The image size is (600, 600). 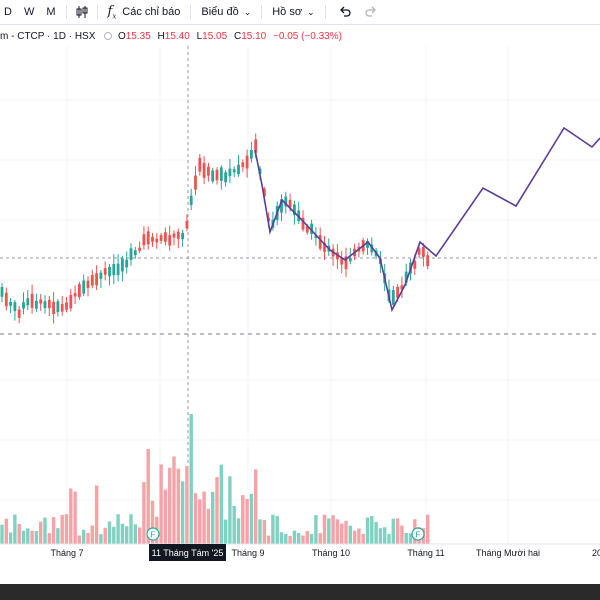 What do you see at coordinates (82, 12) in the screenshot?
I see `candles-icon` at bounding box center [82, 12].